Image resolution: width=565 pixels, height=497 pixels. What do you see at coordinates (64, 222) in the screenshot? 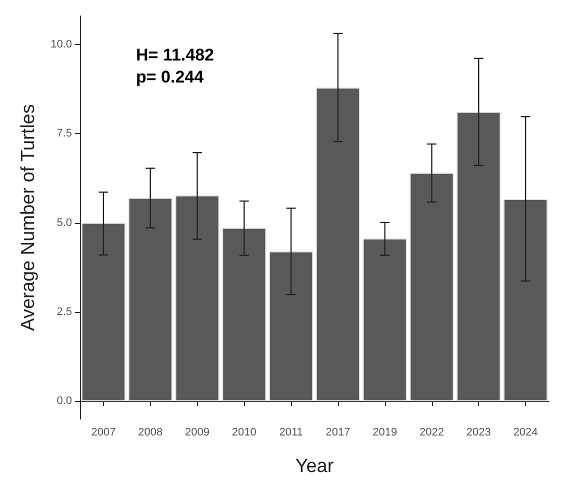
I see `y-tick-label: 5.0` at bounding box center [64, 222].